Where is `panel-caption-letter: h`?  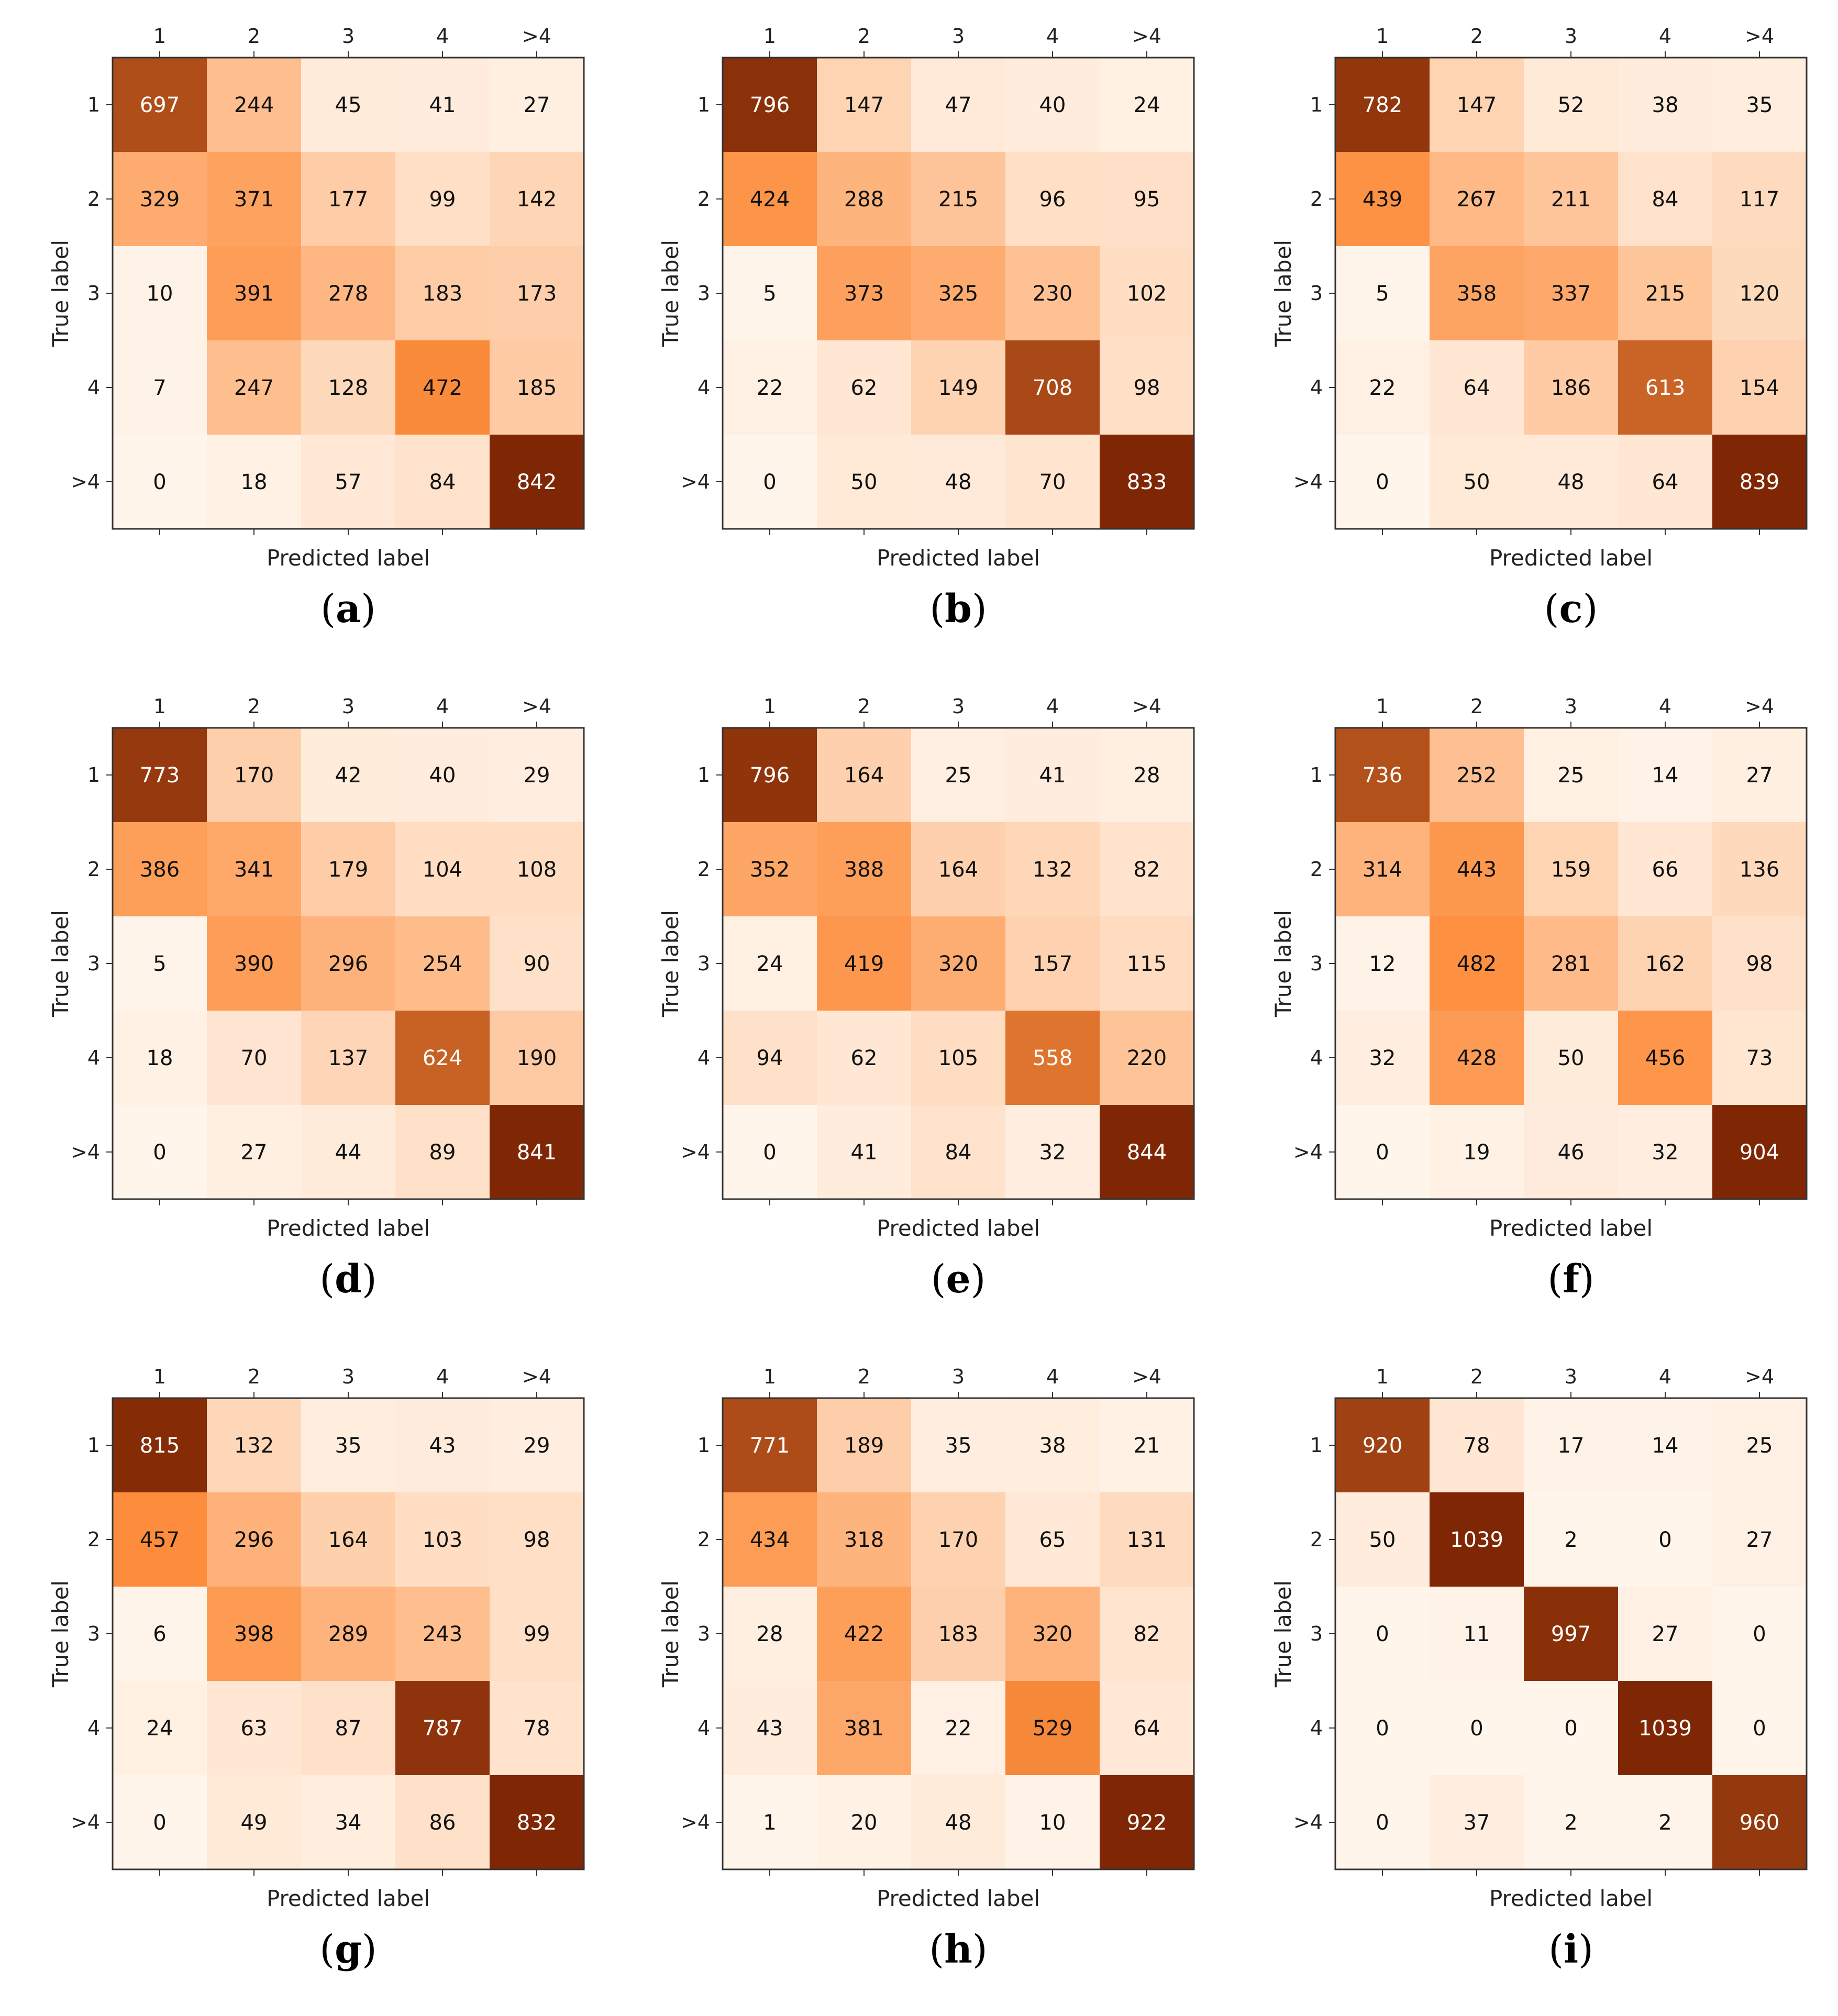
panel-caption-letter: h is located at coordinates (958, 1950).